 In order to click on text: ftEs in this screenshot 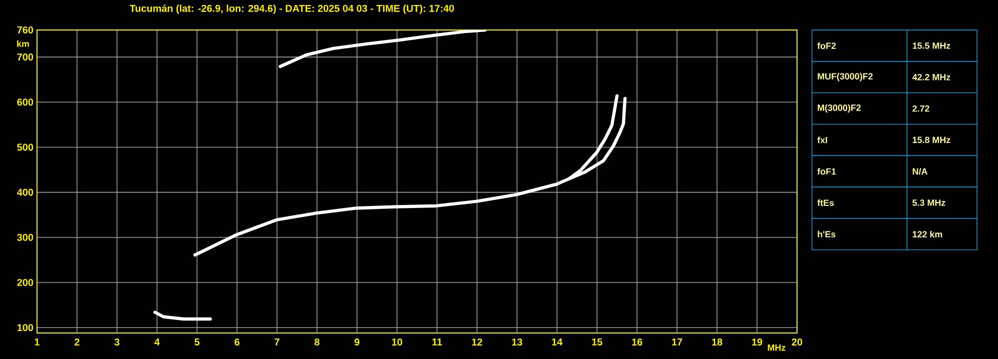, I will do `click(825, 202)`.